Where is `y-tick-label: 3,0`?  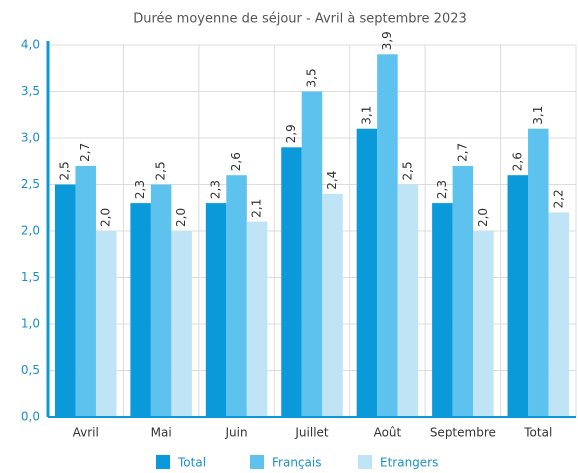 y-tick-label: 3,0 is located at coordinates (30, 138).